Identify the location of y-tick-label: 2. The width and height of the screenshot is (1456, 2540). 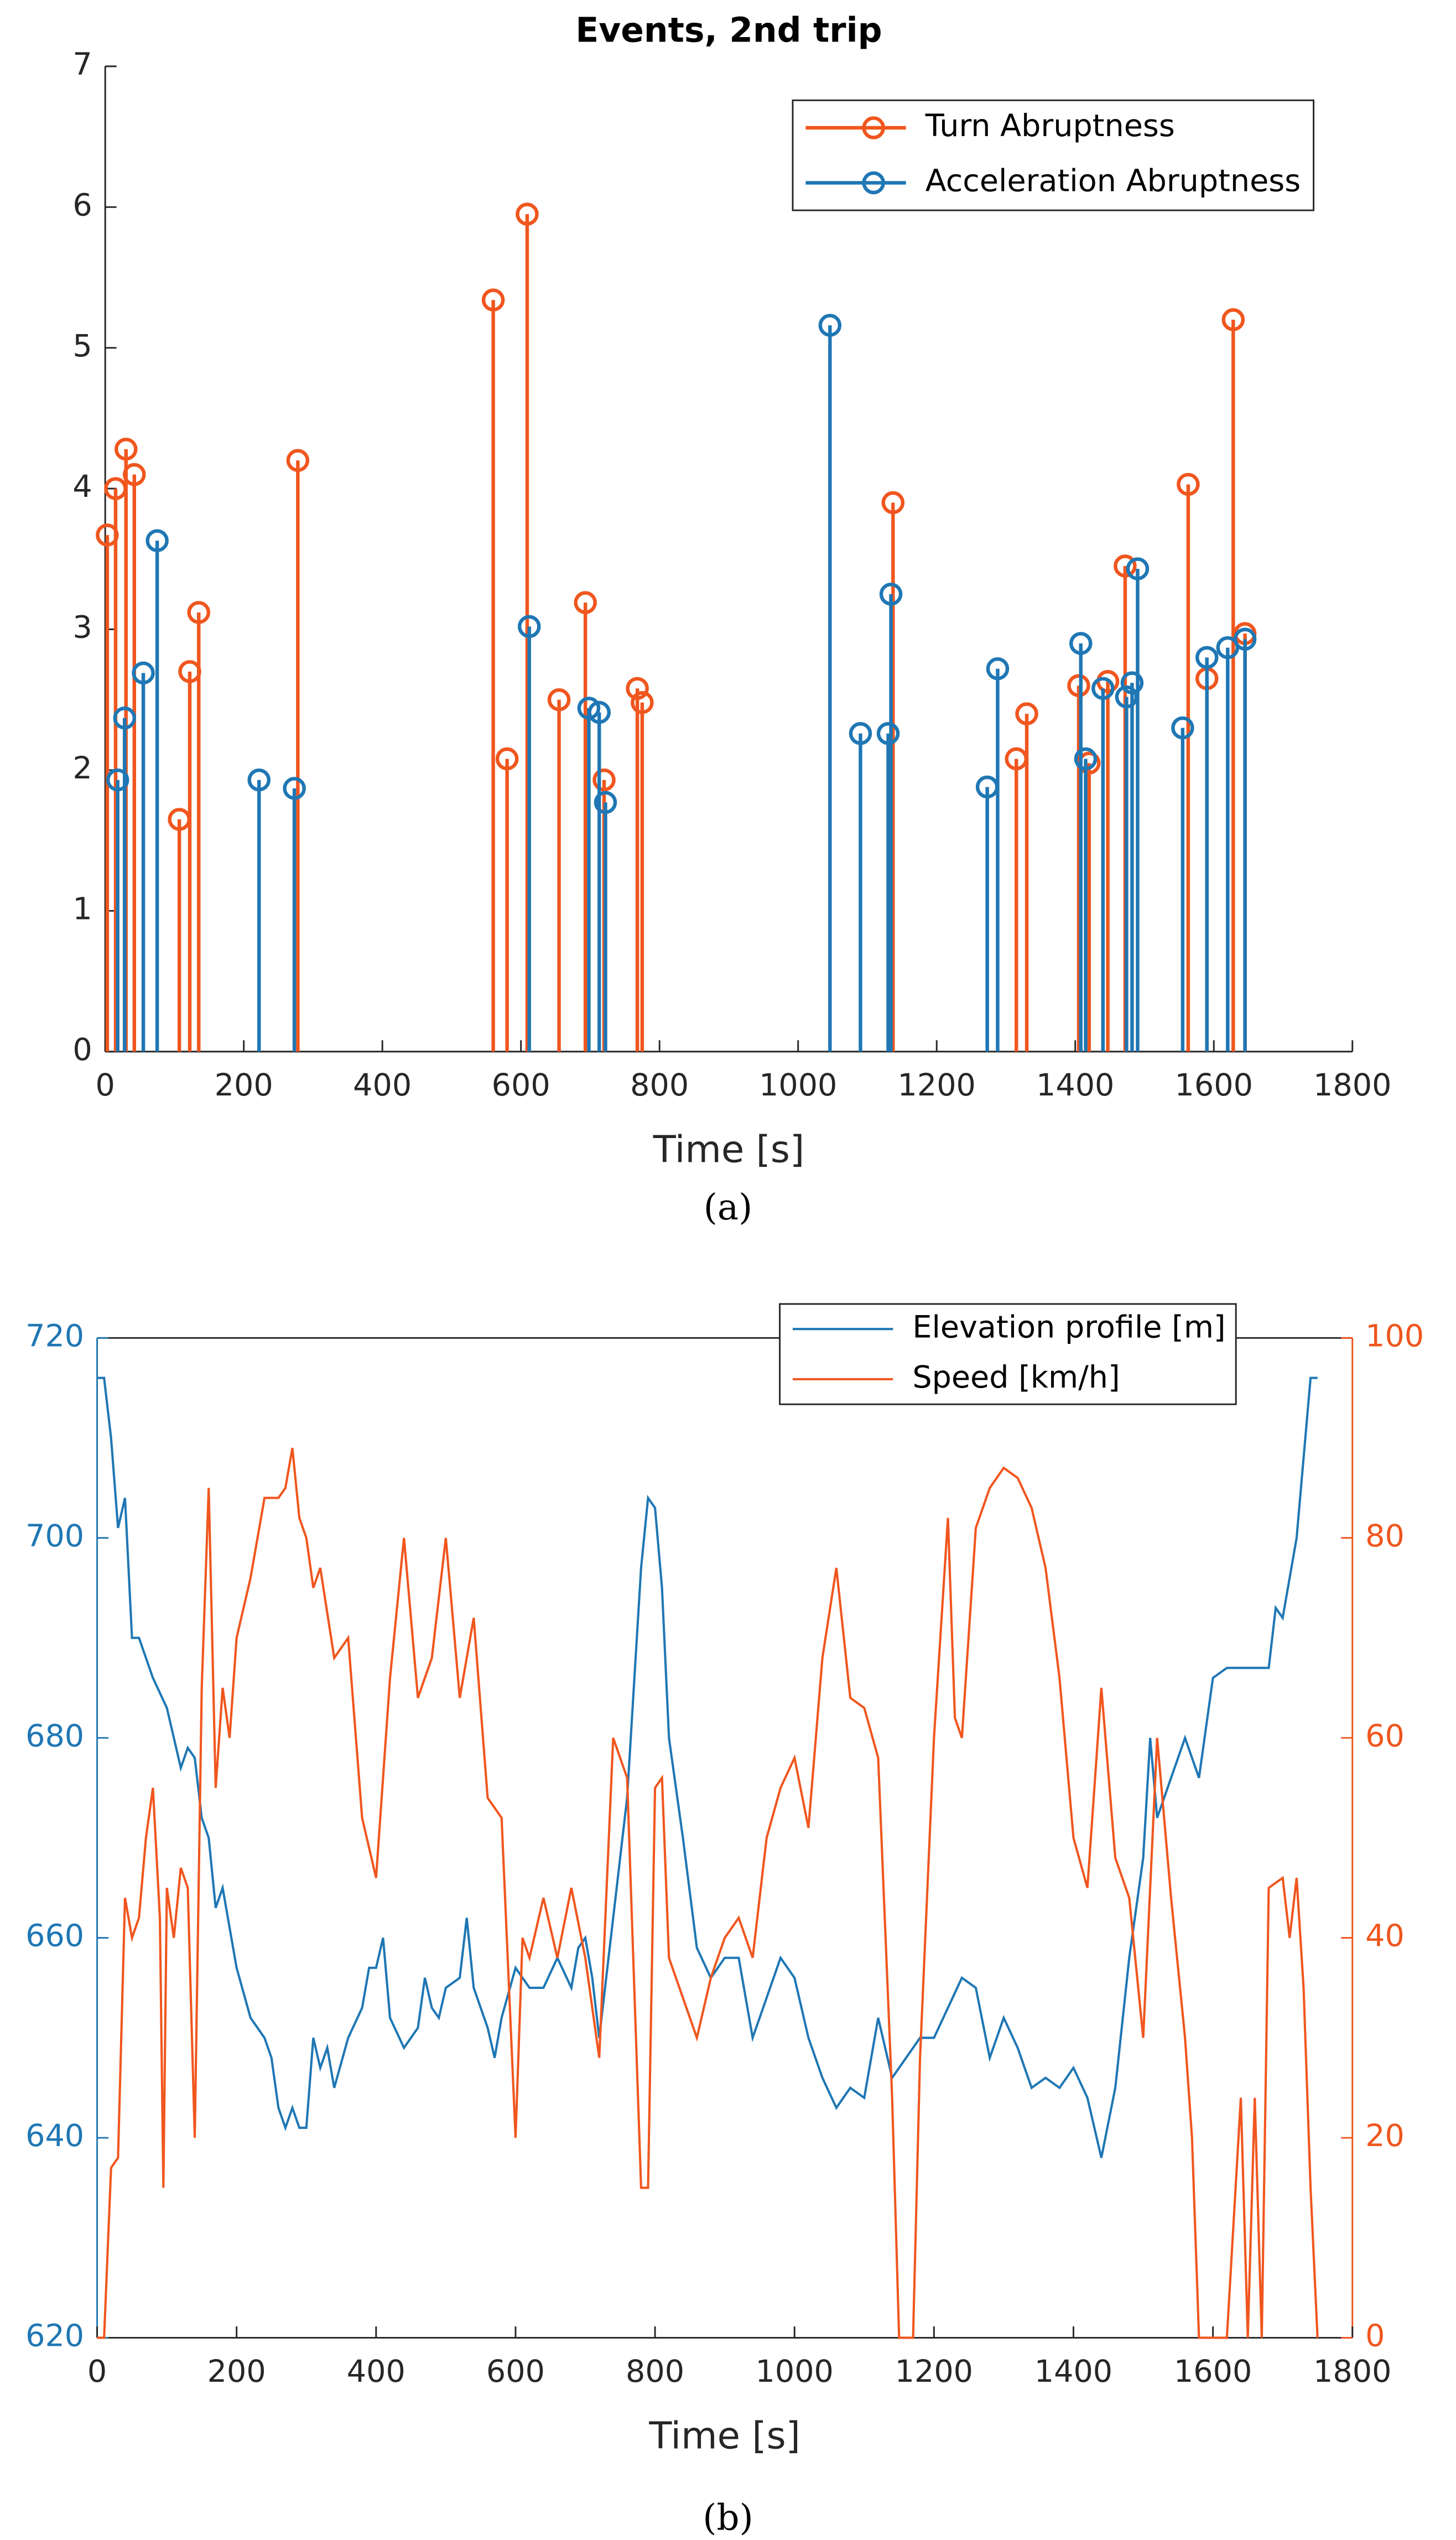
(82, 768).